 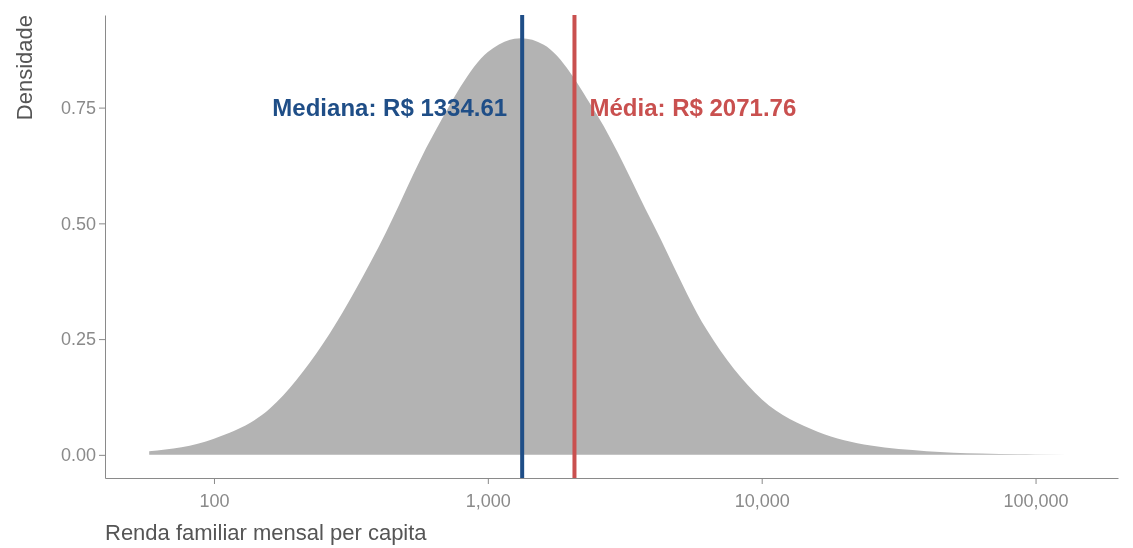 I want to click on ref-line-label: Mediana: R$ 1334.61, so click(x=390, y=107).